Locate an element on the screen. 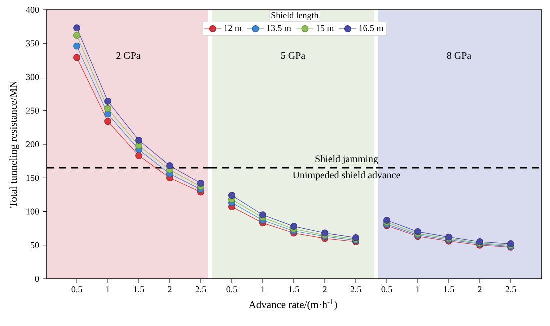 The image size is (550, 326). y-tick-label: 100 is located at coordinates (33, 211).